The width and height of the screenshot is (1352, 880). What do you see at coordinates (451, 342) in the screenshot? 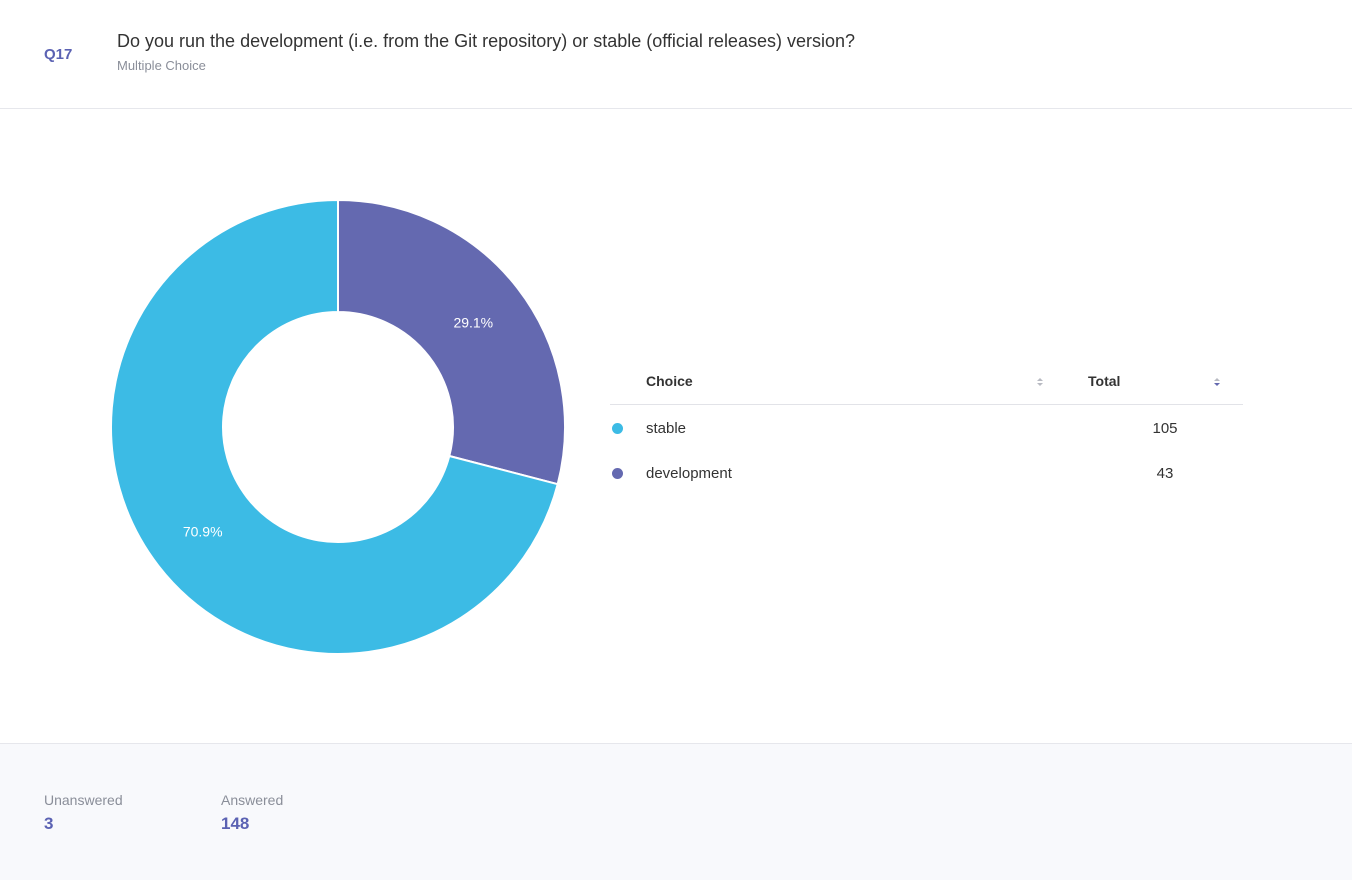
I see `slice-development` at bounding box center [451, 342].